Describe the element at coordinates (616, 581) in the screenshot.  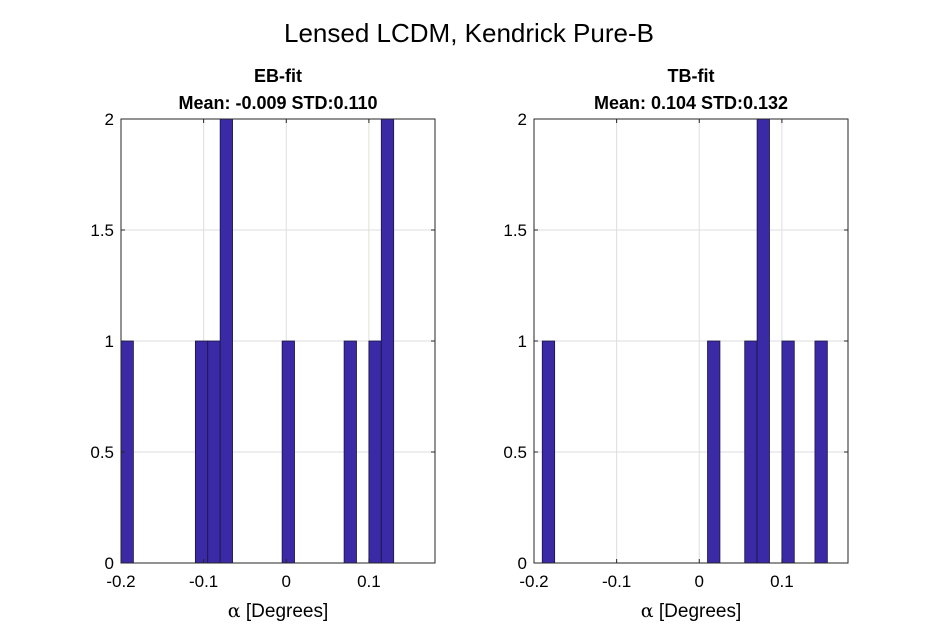
I see `tb-xtick-label: -0.1` at that location.